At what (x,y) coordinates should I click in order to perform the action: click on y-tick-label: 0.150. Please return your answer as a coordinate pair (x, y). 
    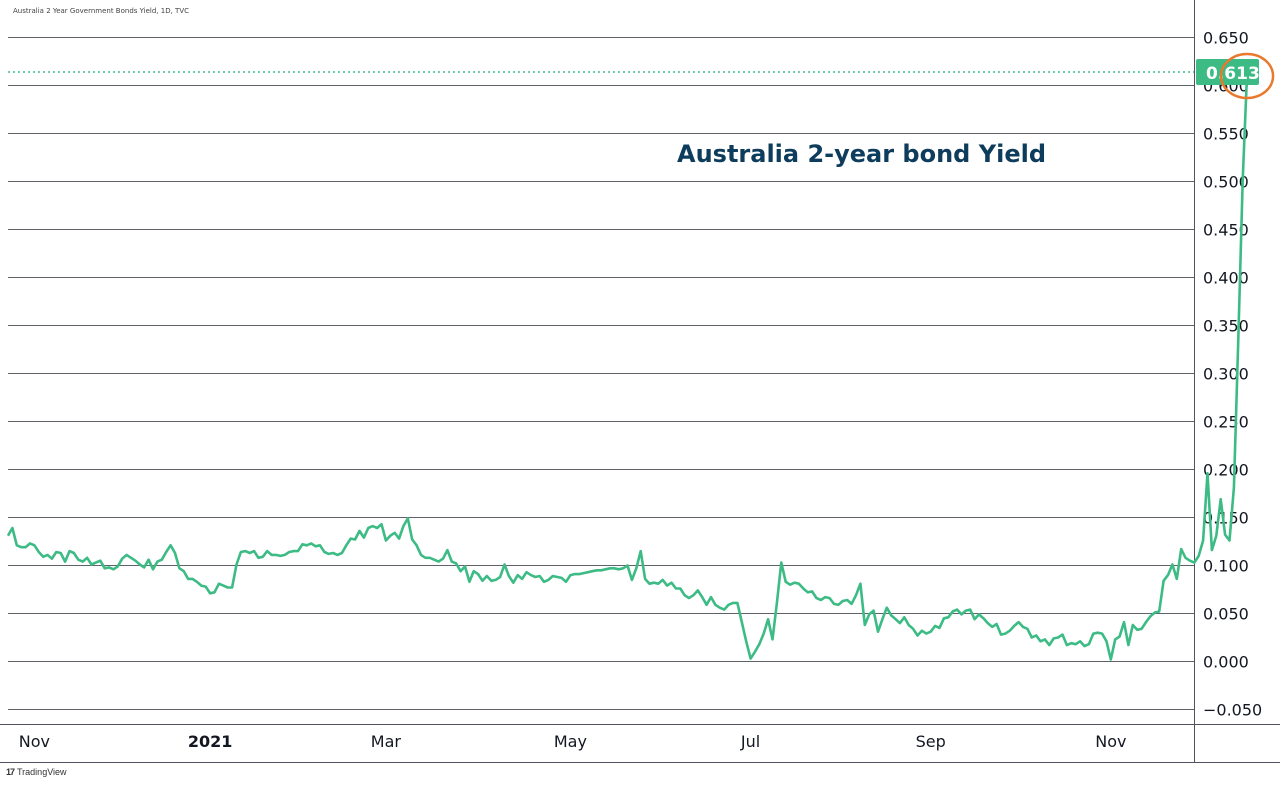
    Looking at the image, I should click on (1226, 518).